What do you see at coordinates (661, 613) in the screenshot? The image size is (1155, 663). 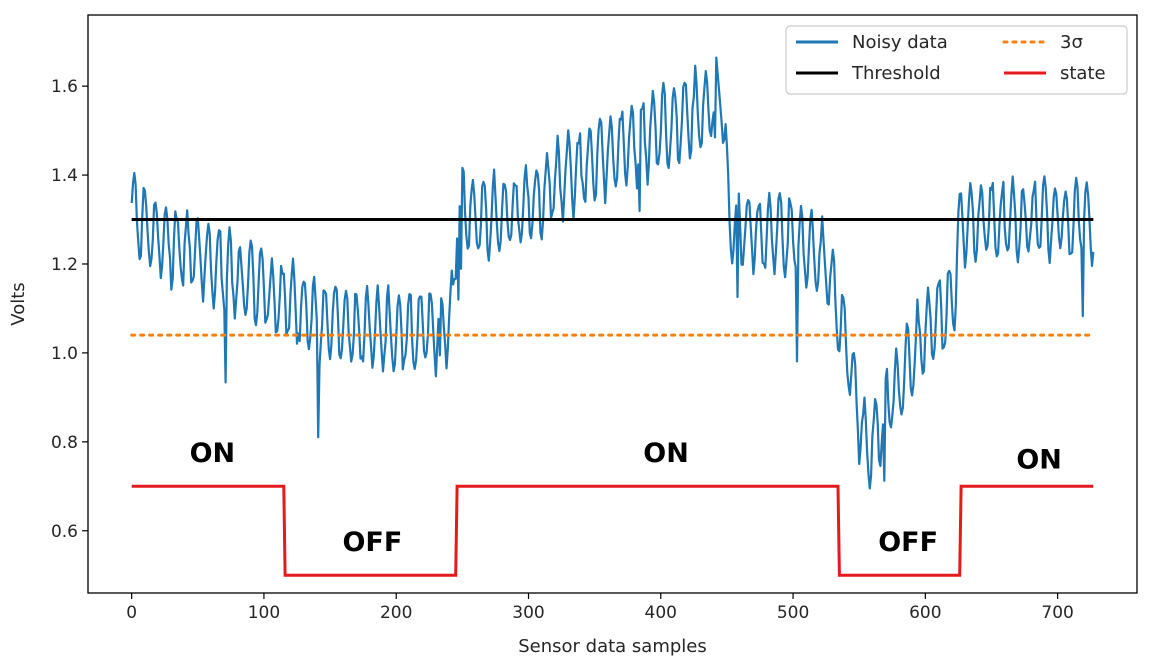 I see `x-tick-label: 400` at bounding box center [661, 613].